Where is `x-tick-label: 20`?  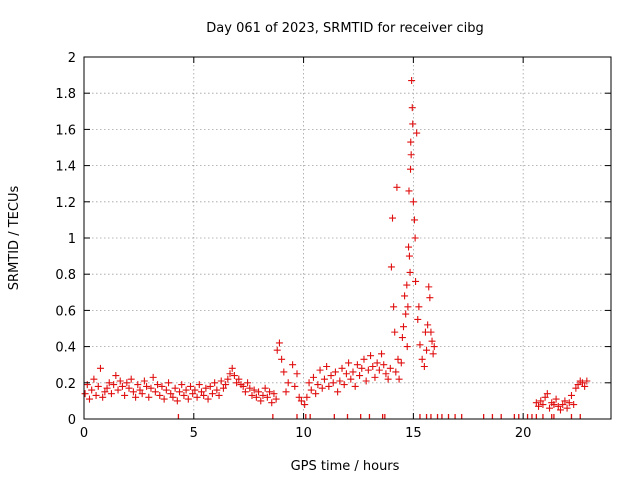 x-tick-label: 20 is located at coordinates (523, 433).